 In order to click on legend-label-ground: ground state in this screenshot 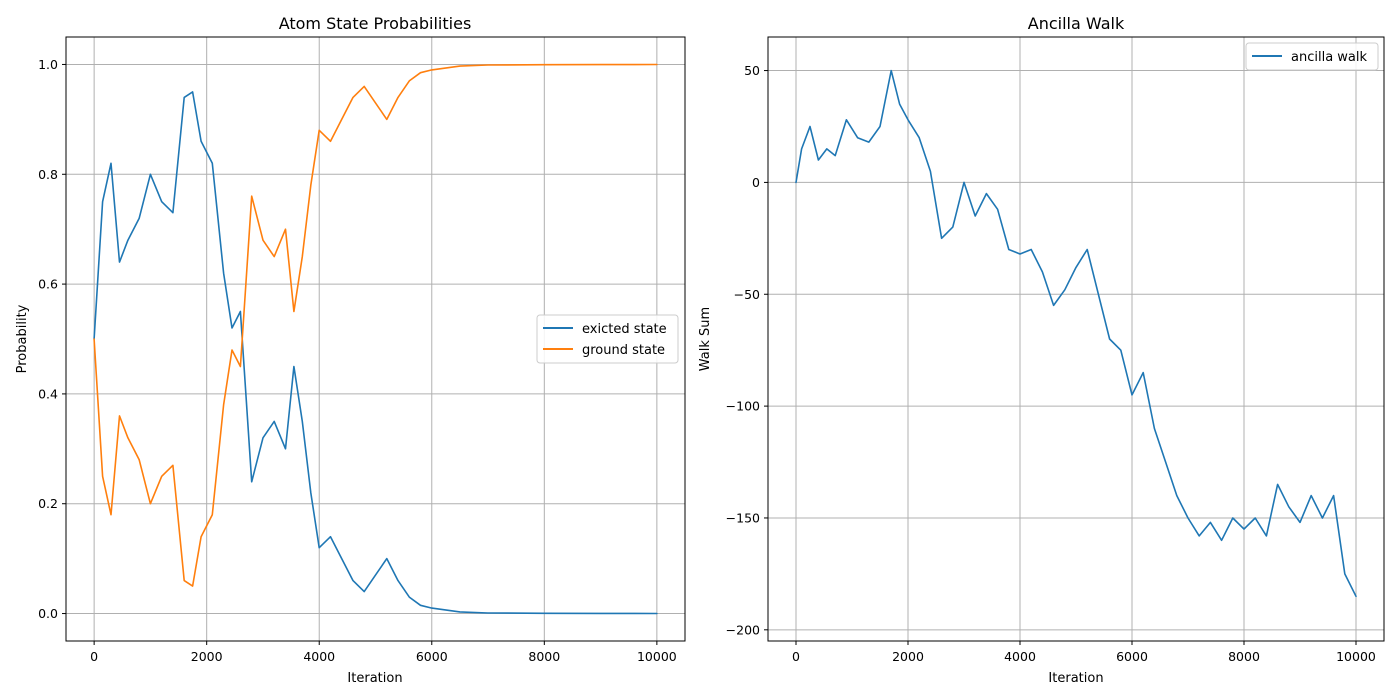, I will do `click(623, 350)`.